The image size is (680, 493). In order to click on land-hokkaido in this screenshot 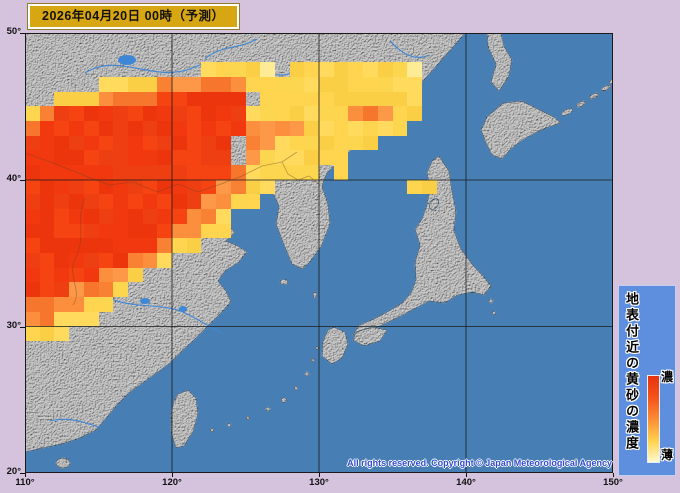, I will do `click(521, 130)`.